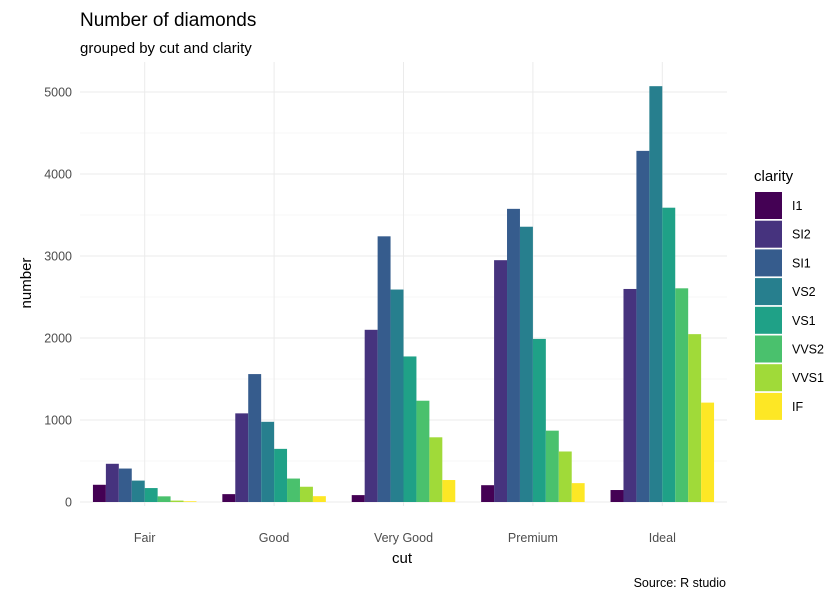  Describe the element at coordinates (242, 457) in the screenshot. I see `bar-good-si2` at that location.